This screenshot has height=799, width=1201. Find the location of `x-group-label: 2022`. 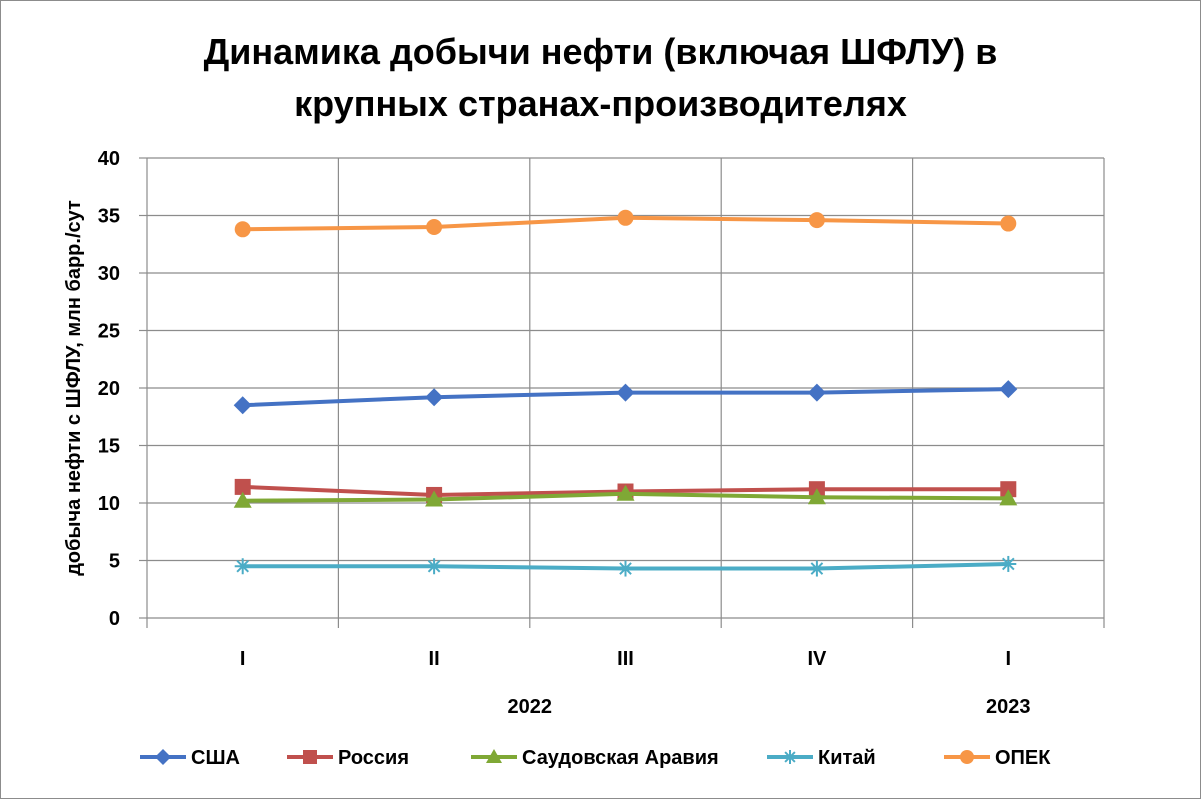

x-group-label: 2022 is located at coordinates (530, 707).